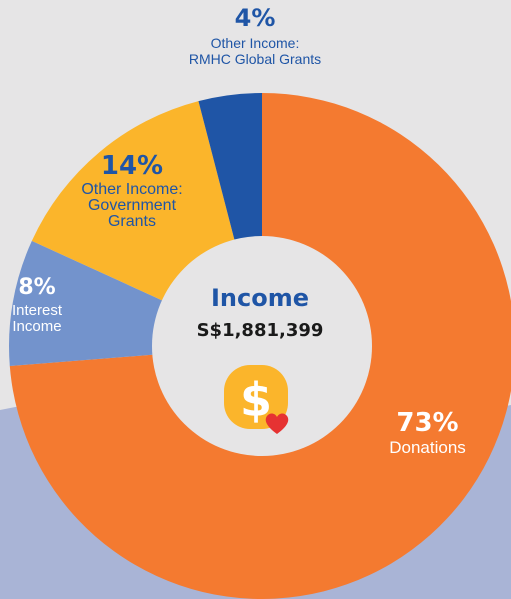 The width and height of the screenshot is (511, 599). What do you see at coordinates (132, 206) in the screenshot?
I see `caption-government-grants: Other Income: Government Grants` at bounding box center [132, 206].